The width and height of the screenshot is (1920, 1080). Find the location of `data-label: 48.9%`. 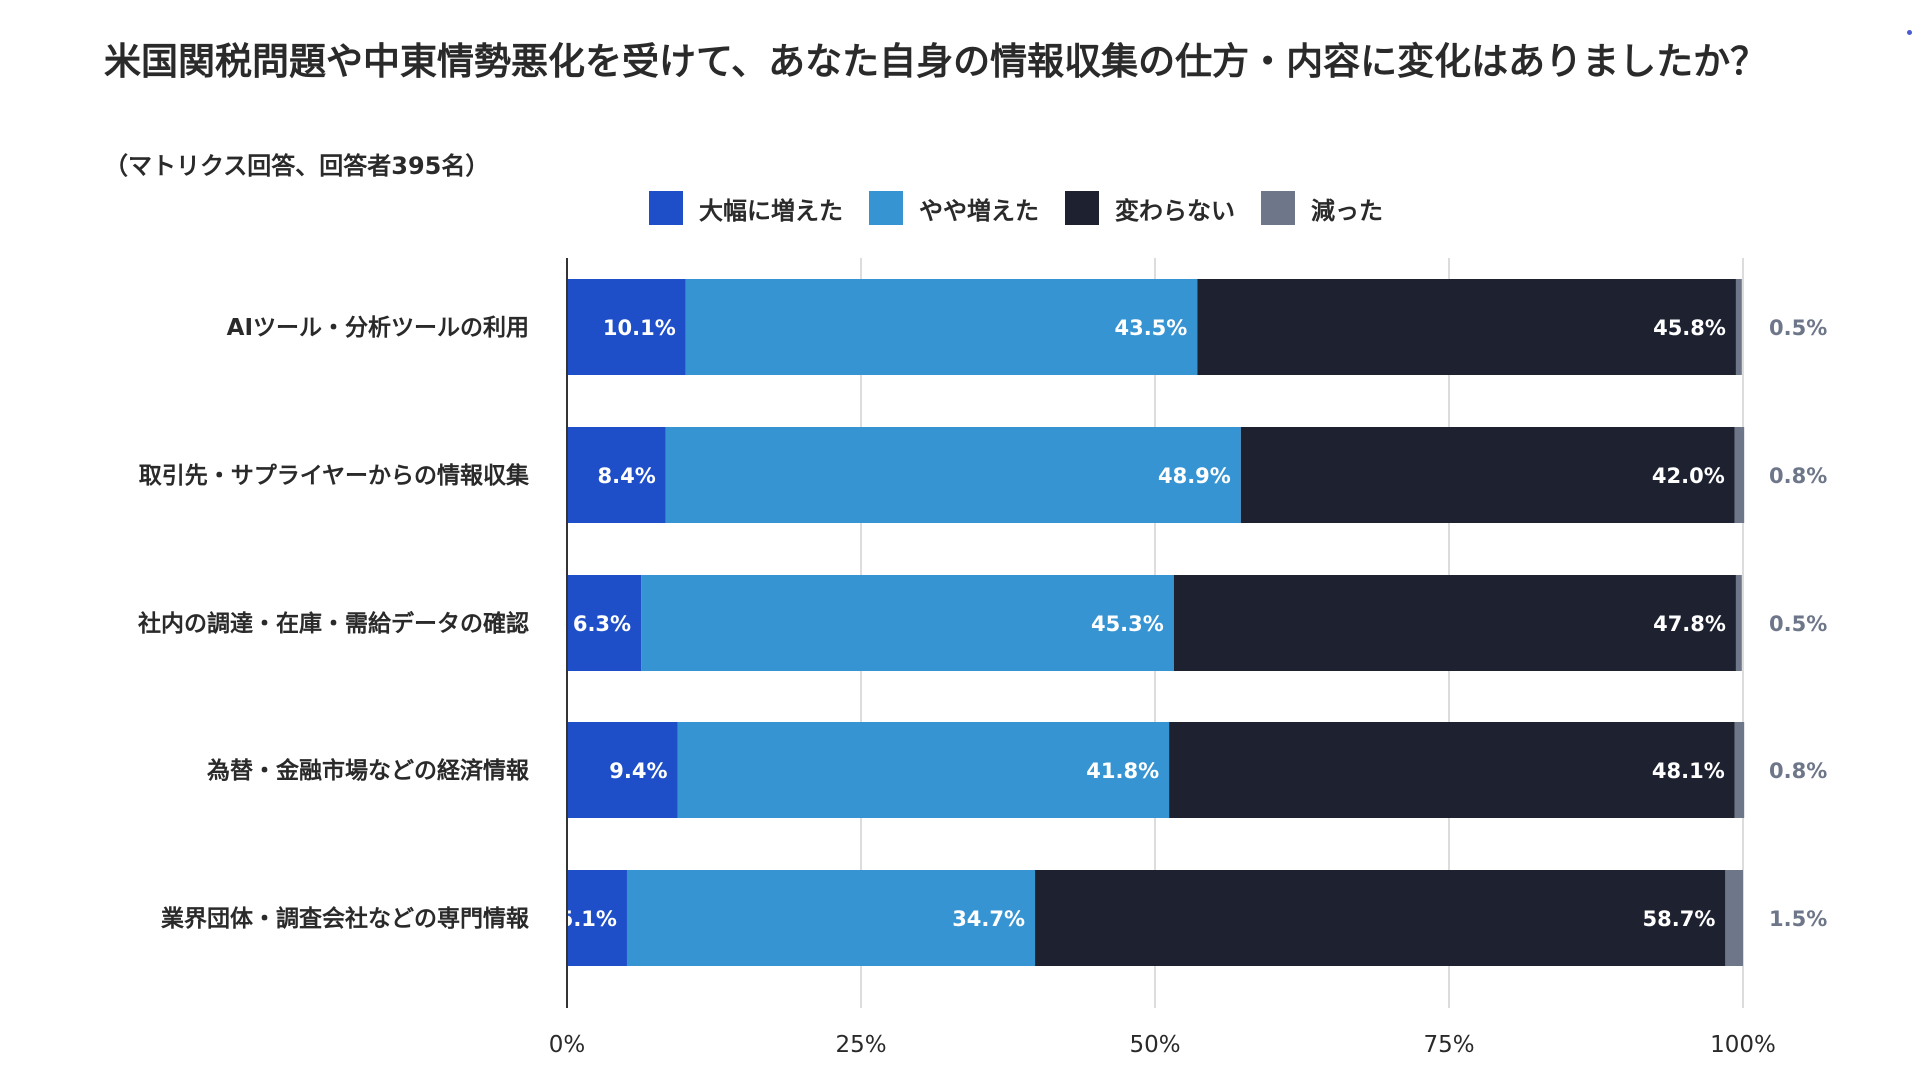

data-label: 48.9% is located at coordinates (1194, 476).